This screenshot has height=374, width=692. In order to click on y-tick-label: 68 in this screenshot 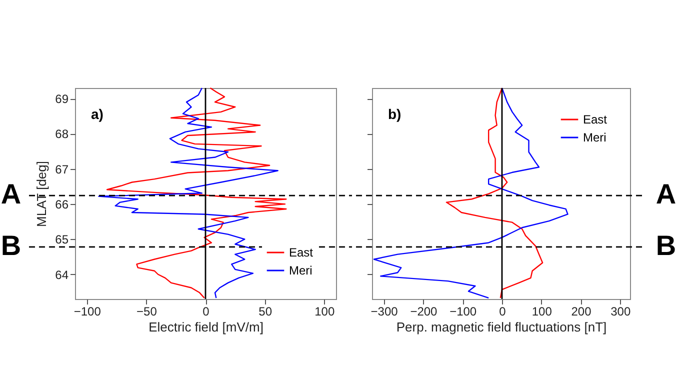, I will do `click(62, 134)`.